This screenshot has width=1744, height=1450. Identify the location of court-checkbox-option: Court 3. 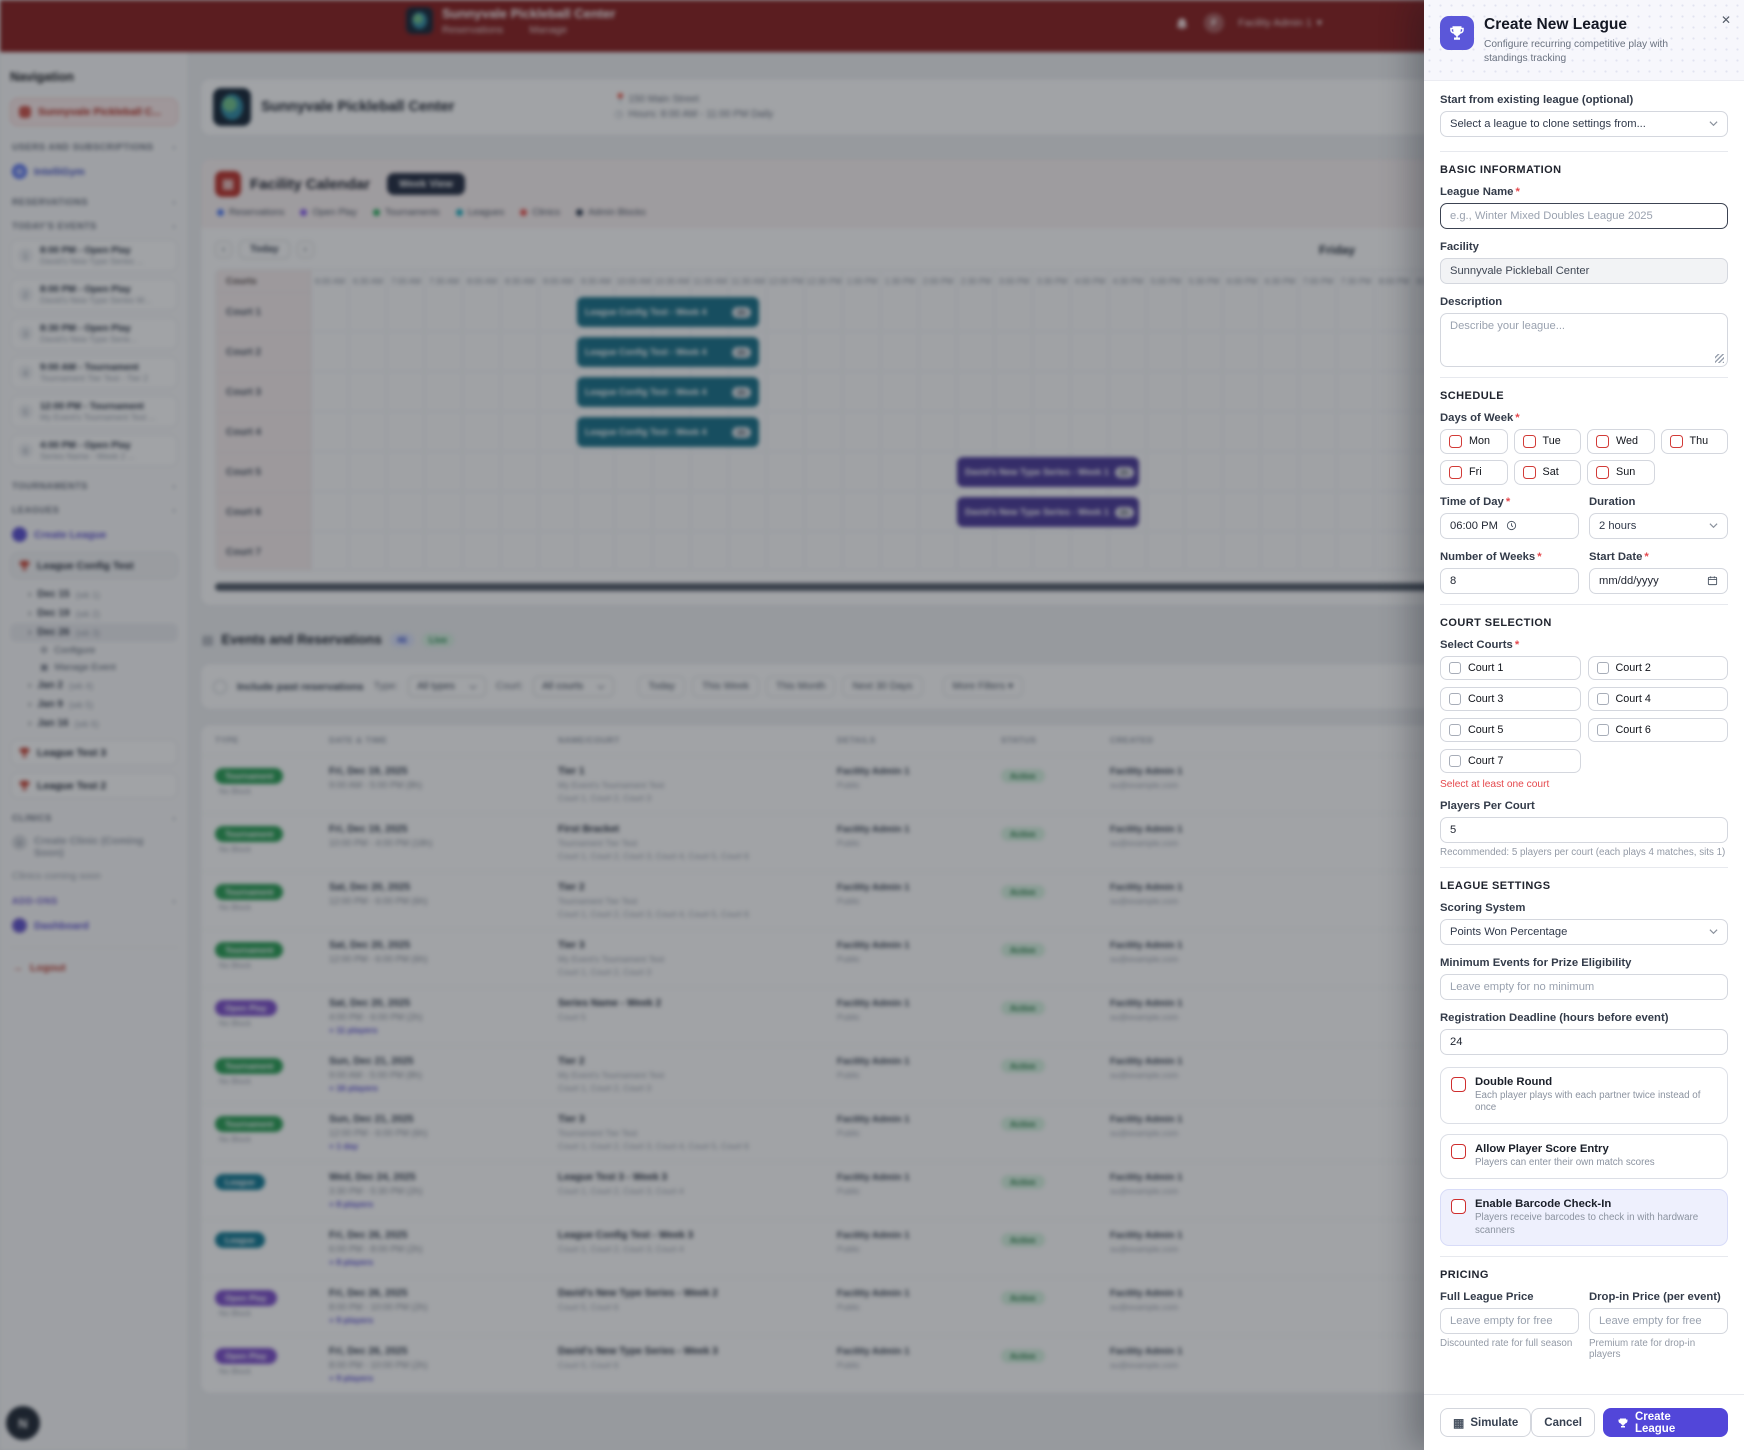
(1510, 698).